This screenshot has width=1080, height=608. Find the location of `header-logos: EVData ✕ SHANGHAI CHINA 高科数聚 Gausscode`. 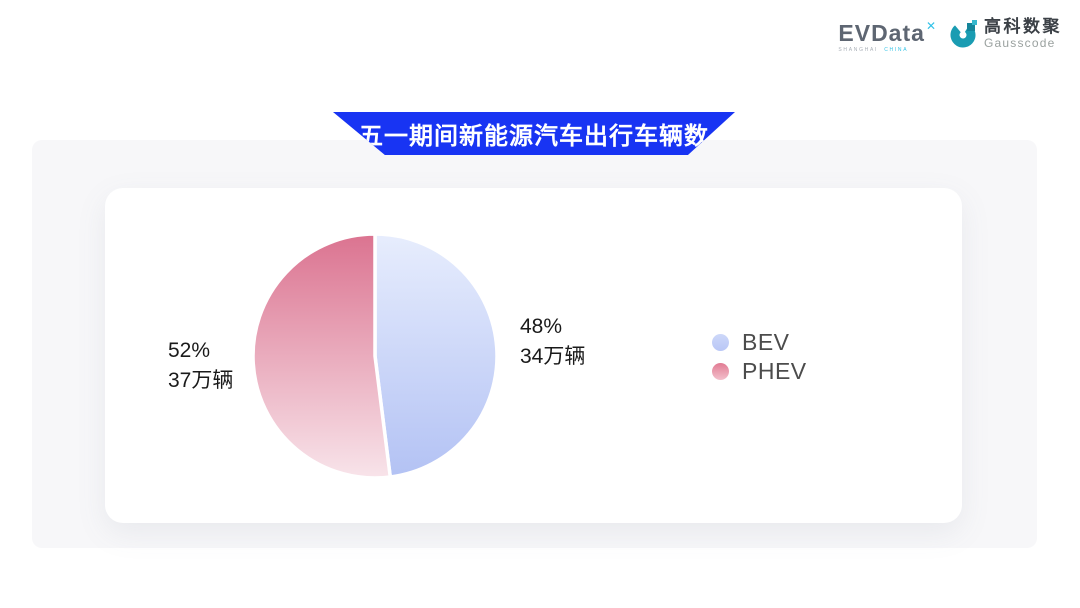

header-logos: EVData ✕ SHANGHAI CHINA 高科数聚 Gausscode is located at coordinates (950, 35).